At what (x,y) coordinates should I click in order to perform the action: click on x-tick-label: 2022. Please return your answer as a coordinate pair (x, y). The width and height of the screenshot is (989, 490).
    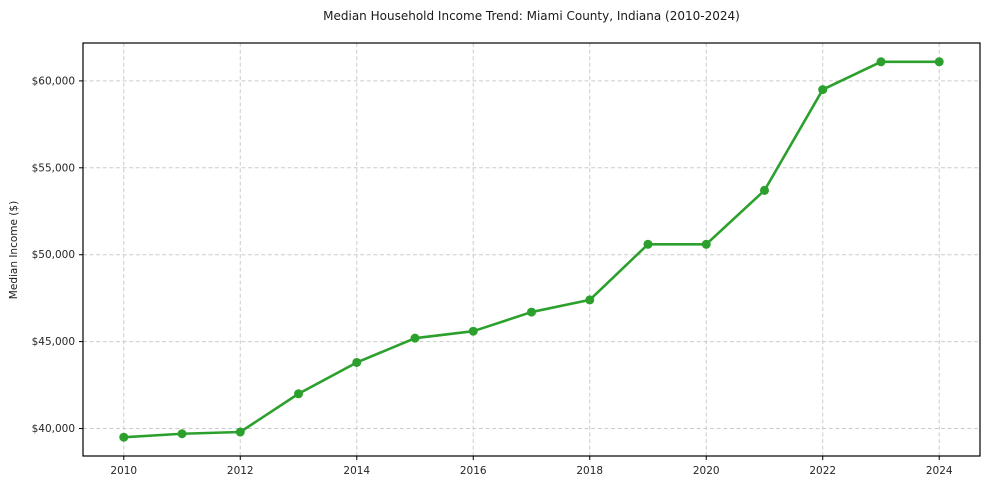
    Looking at the image, I should click on (822, 471).